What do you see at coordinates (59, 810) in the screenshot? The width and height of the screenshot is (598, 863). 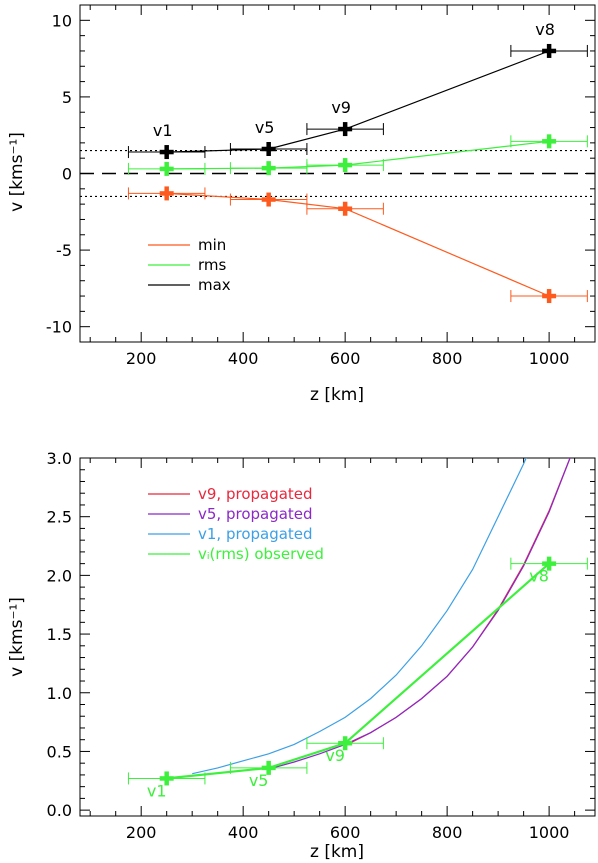 I see `y-tick-label: 0.0` at bounding box center [59, 810].